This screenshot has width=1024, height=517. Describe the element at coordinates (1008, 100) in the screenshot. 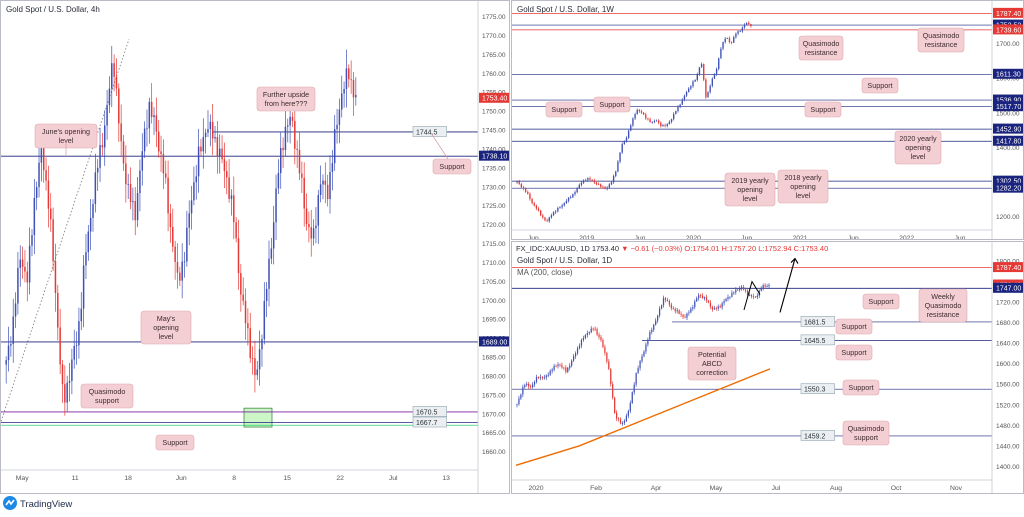

I see `price-label: 1536.90` at that location.